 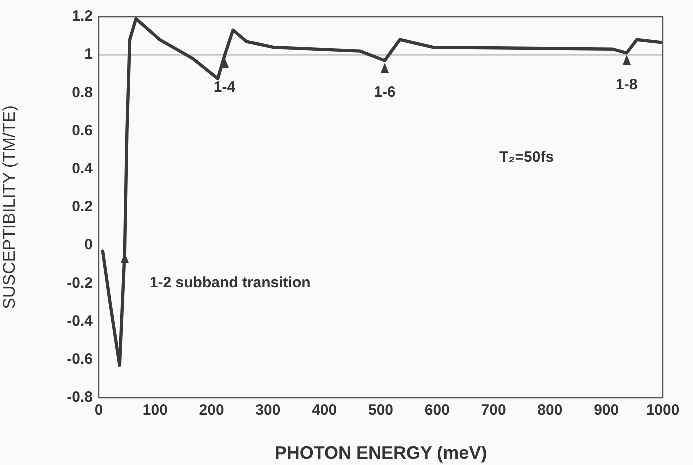 I want to click on y-tick-label: -0.6, so click(x=80, y=359).